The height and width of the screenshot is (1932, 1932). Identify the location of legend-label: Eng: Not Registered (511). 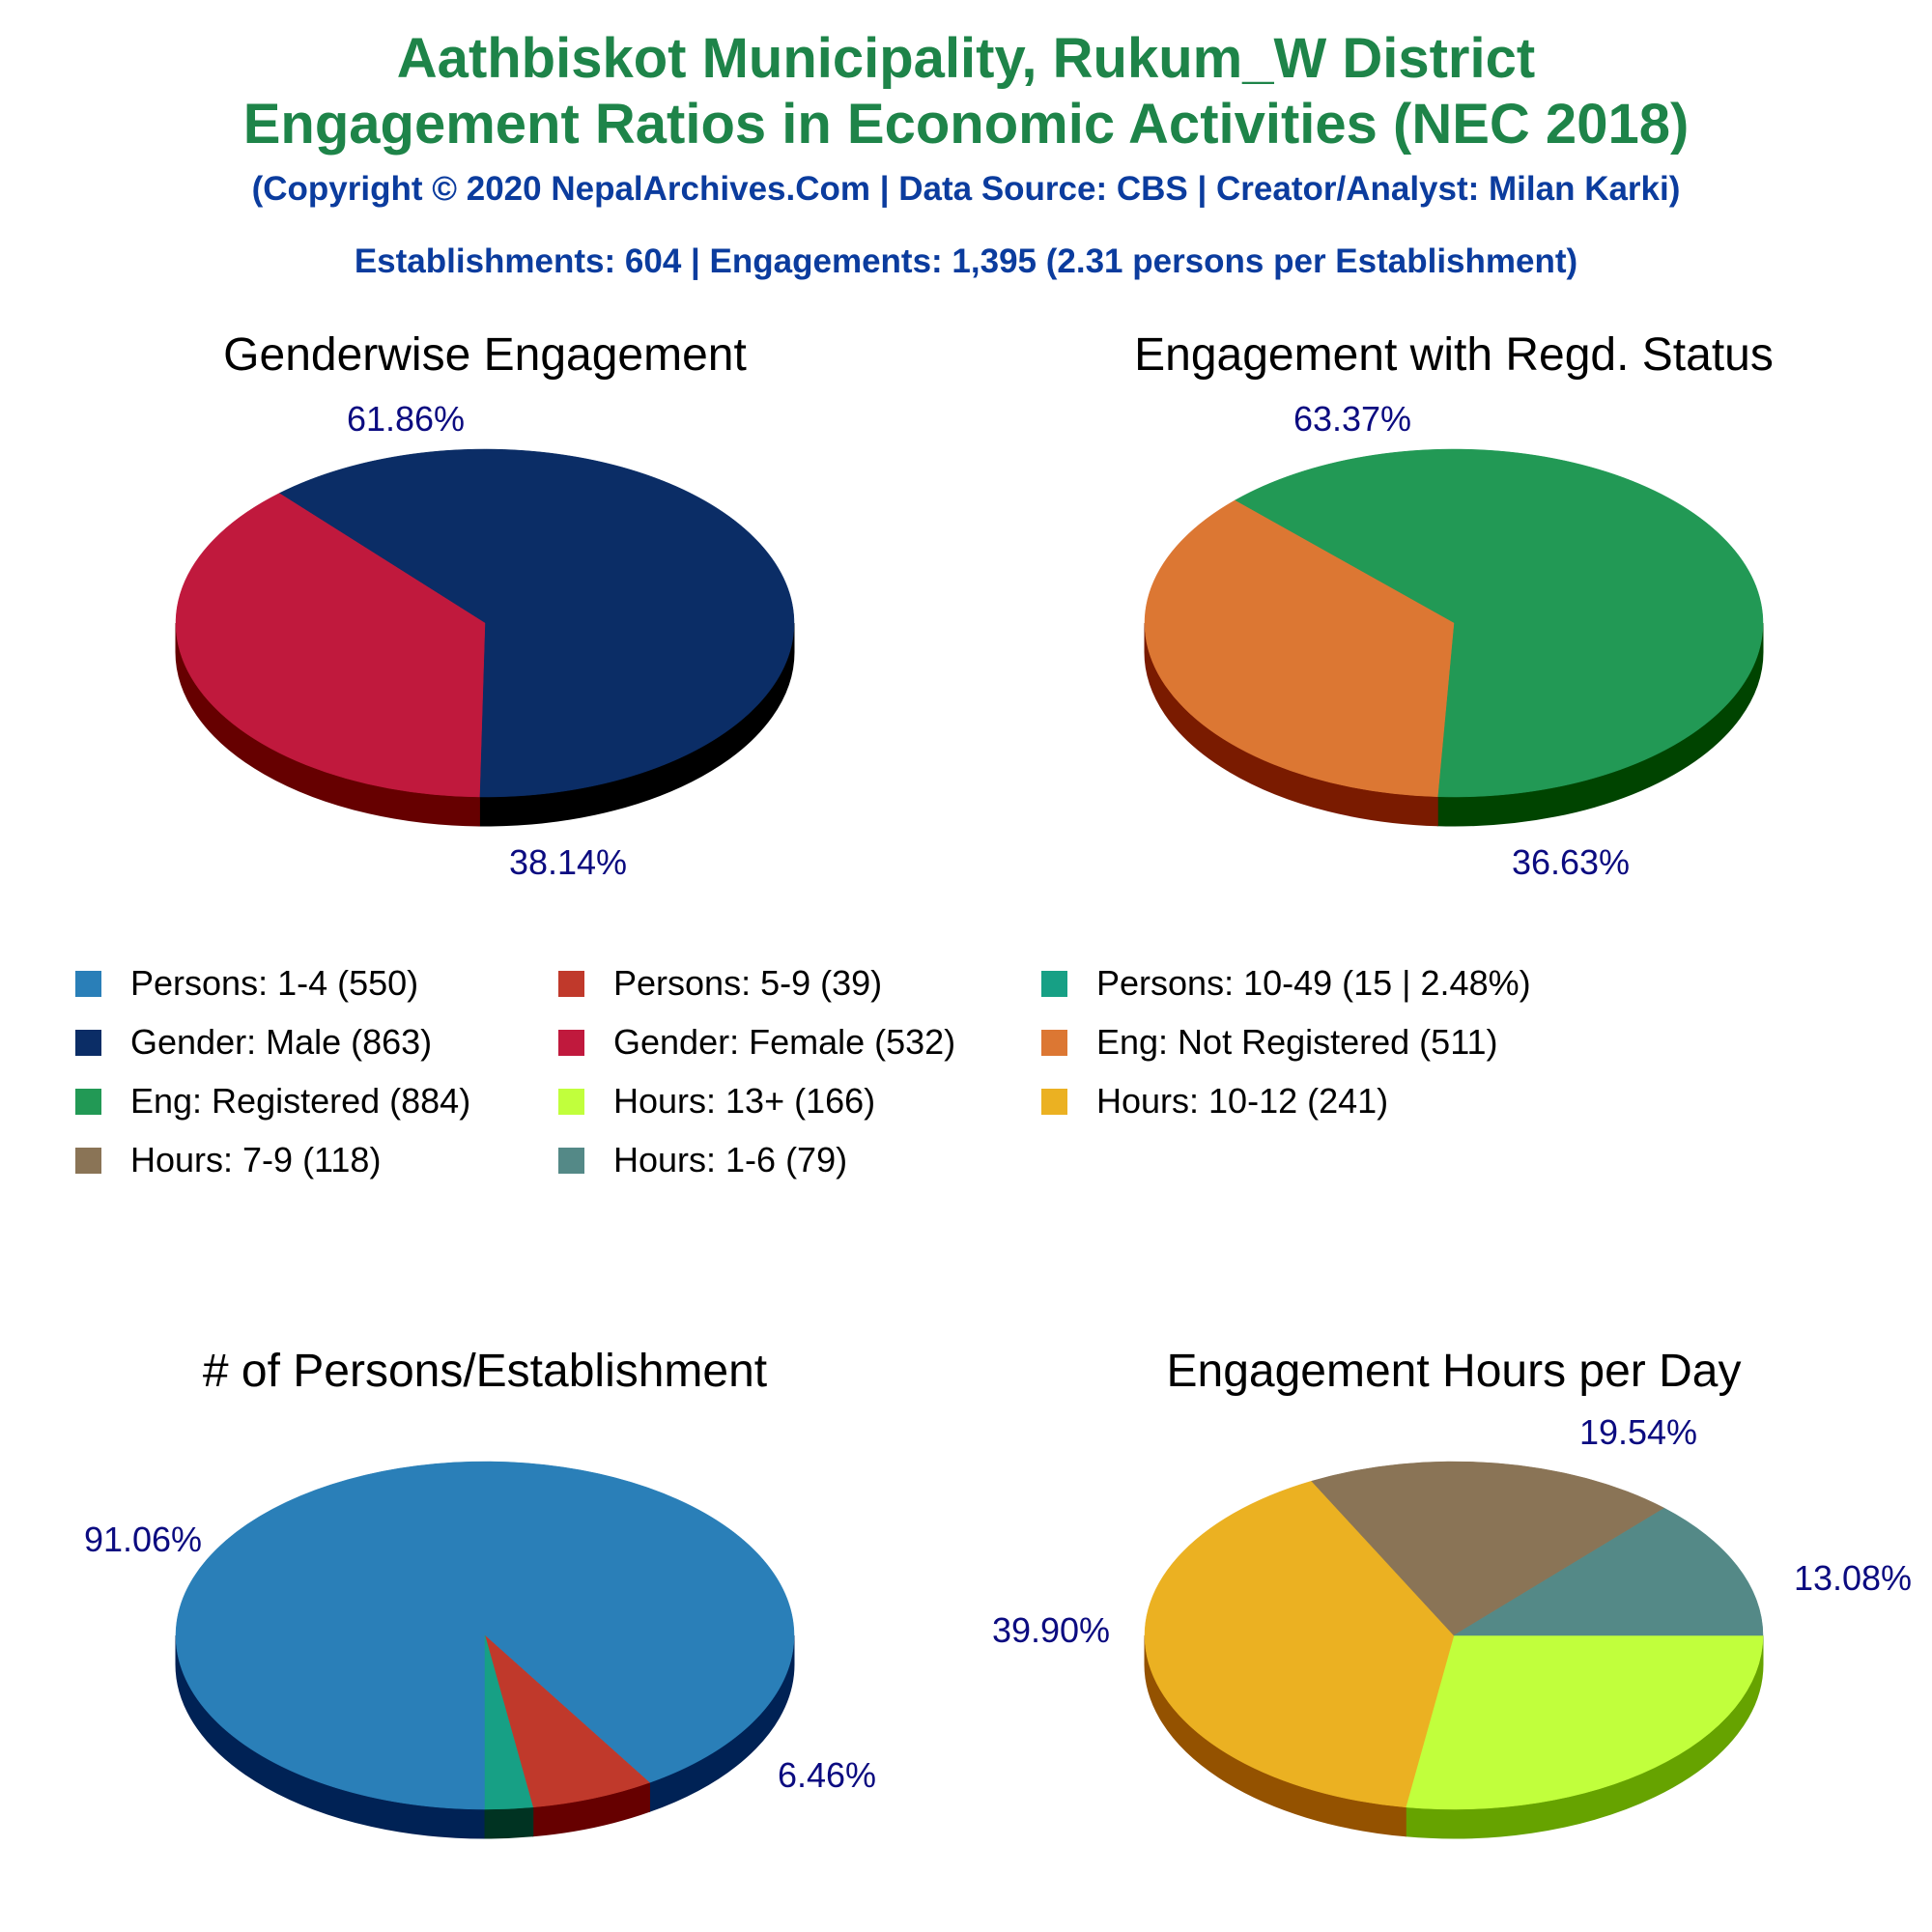
(1297, 1042).